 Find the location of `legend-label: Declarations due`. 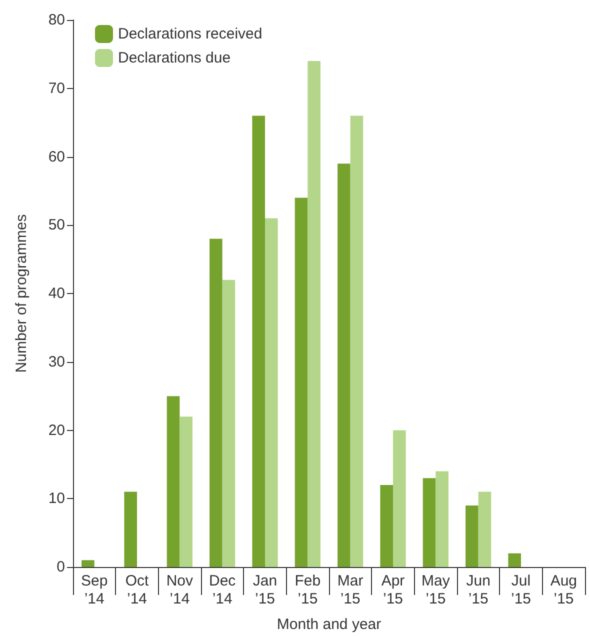

legend-label: Declarations due is located at coordinates (174, 58).